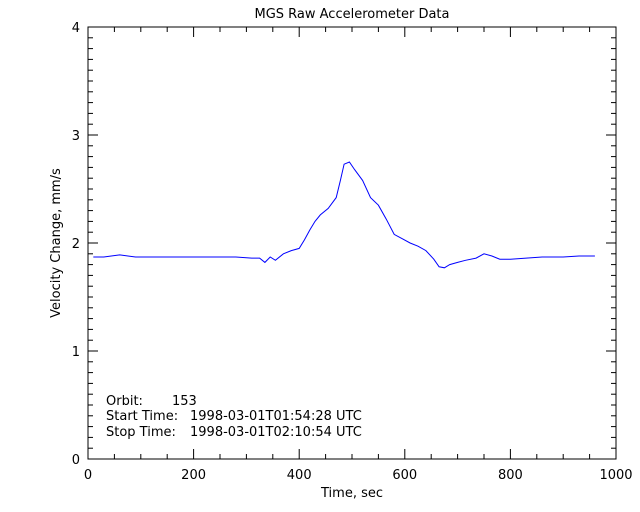  I want to click on y-tick-label: 0, so click(76, 460).